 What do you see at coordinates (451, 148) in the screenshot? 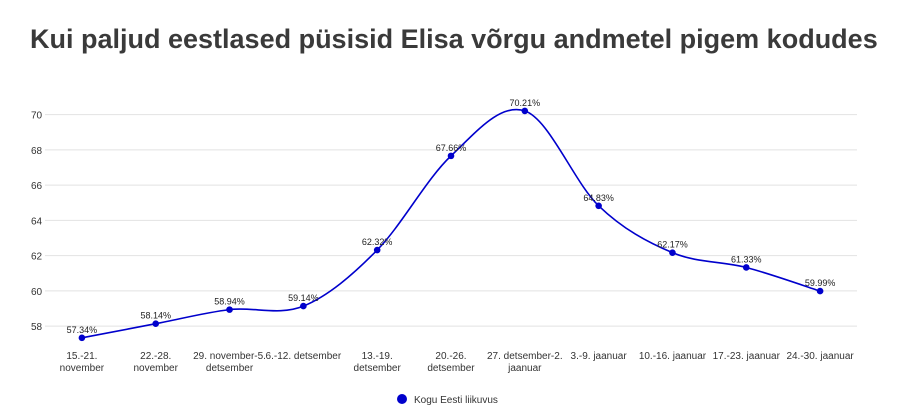
I see `data-label: 67.66%` at bounding box center [451, 148].